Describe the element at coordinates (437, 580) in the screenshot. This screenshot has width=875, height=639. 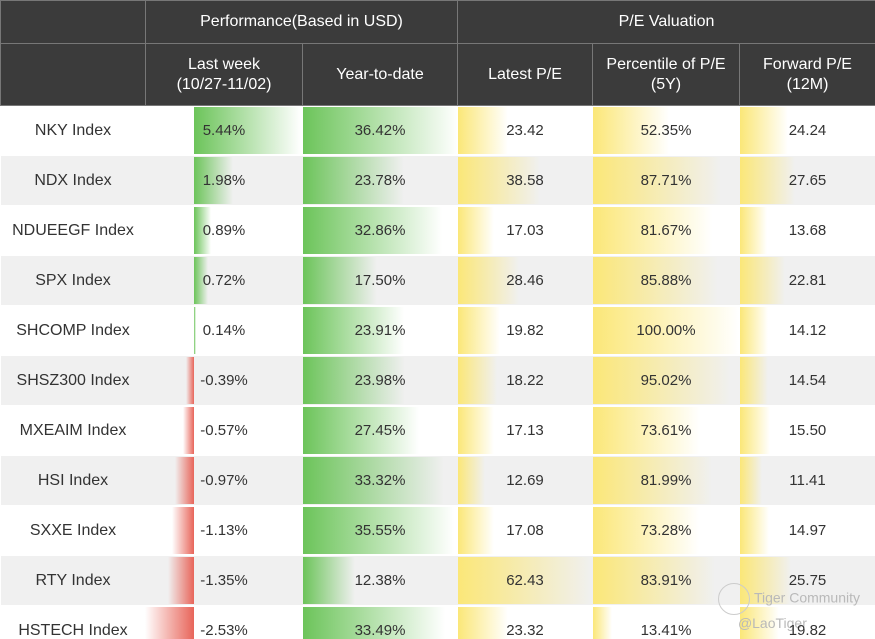
I see `table-row: RTY Index -1.35% 12.38% 62.43 83.91% 25.75` at that location.